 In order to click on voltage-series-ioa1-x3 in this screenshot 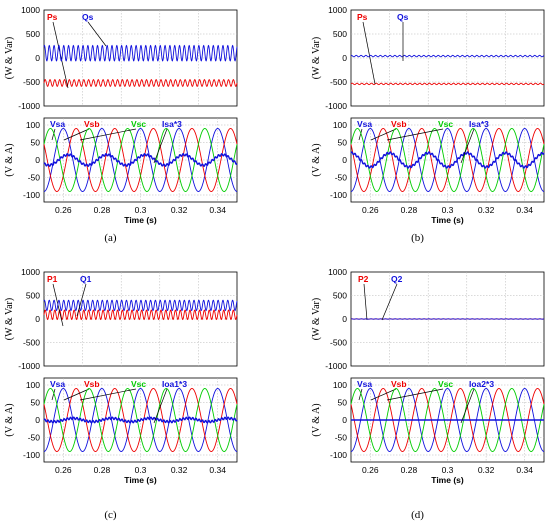, I will do `click(140, 420)`.